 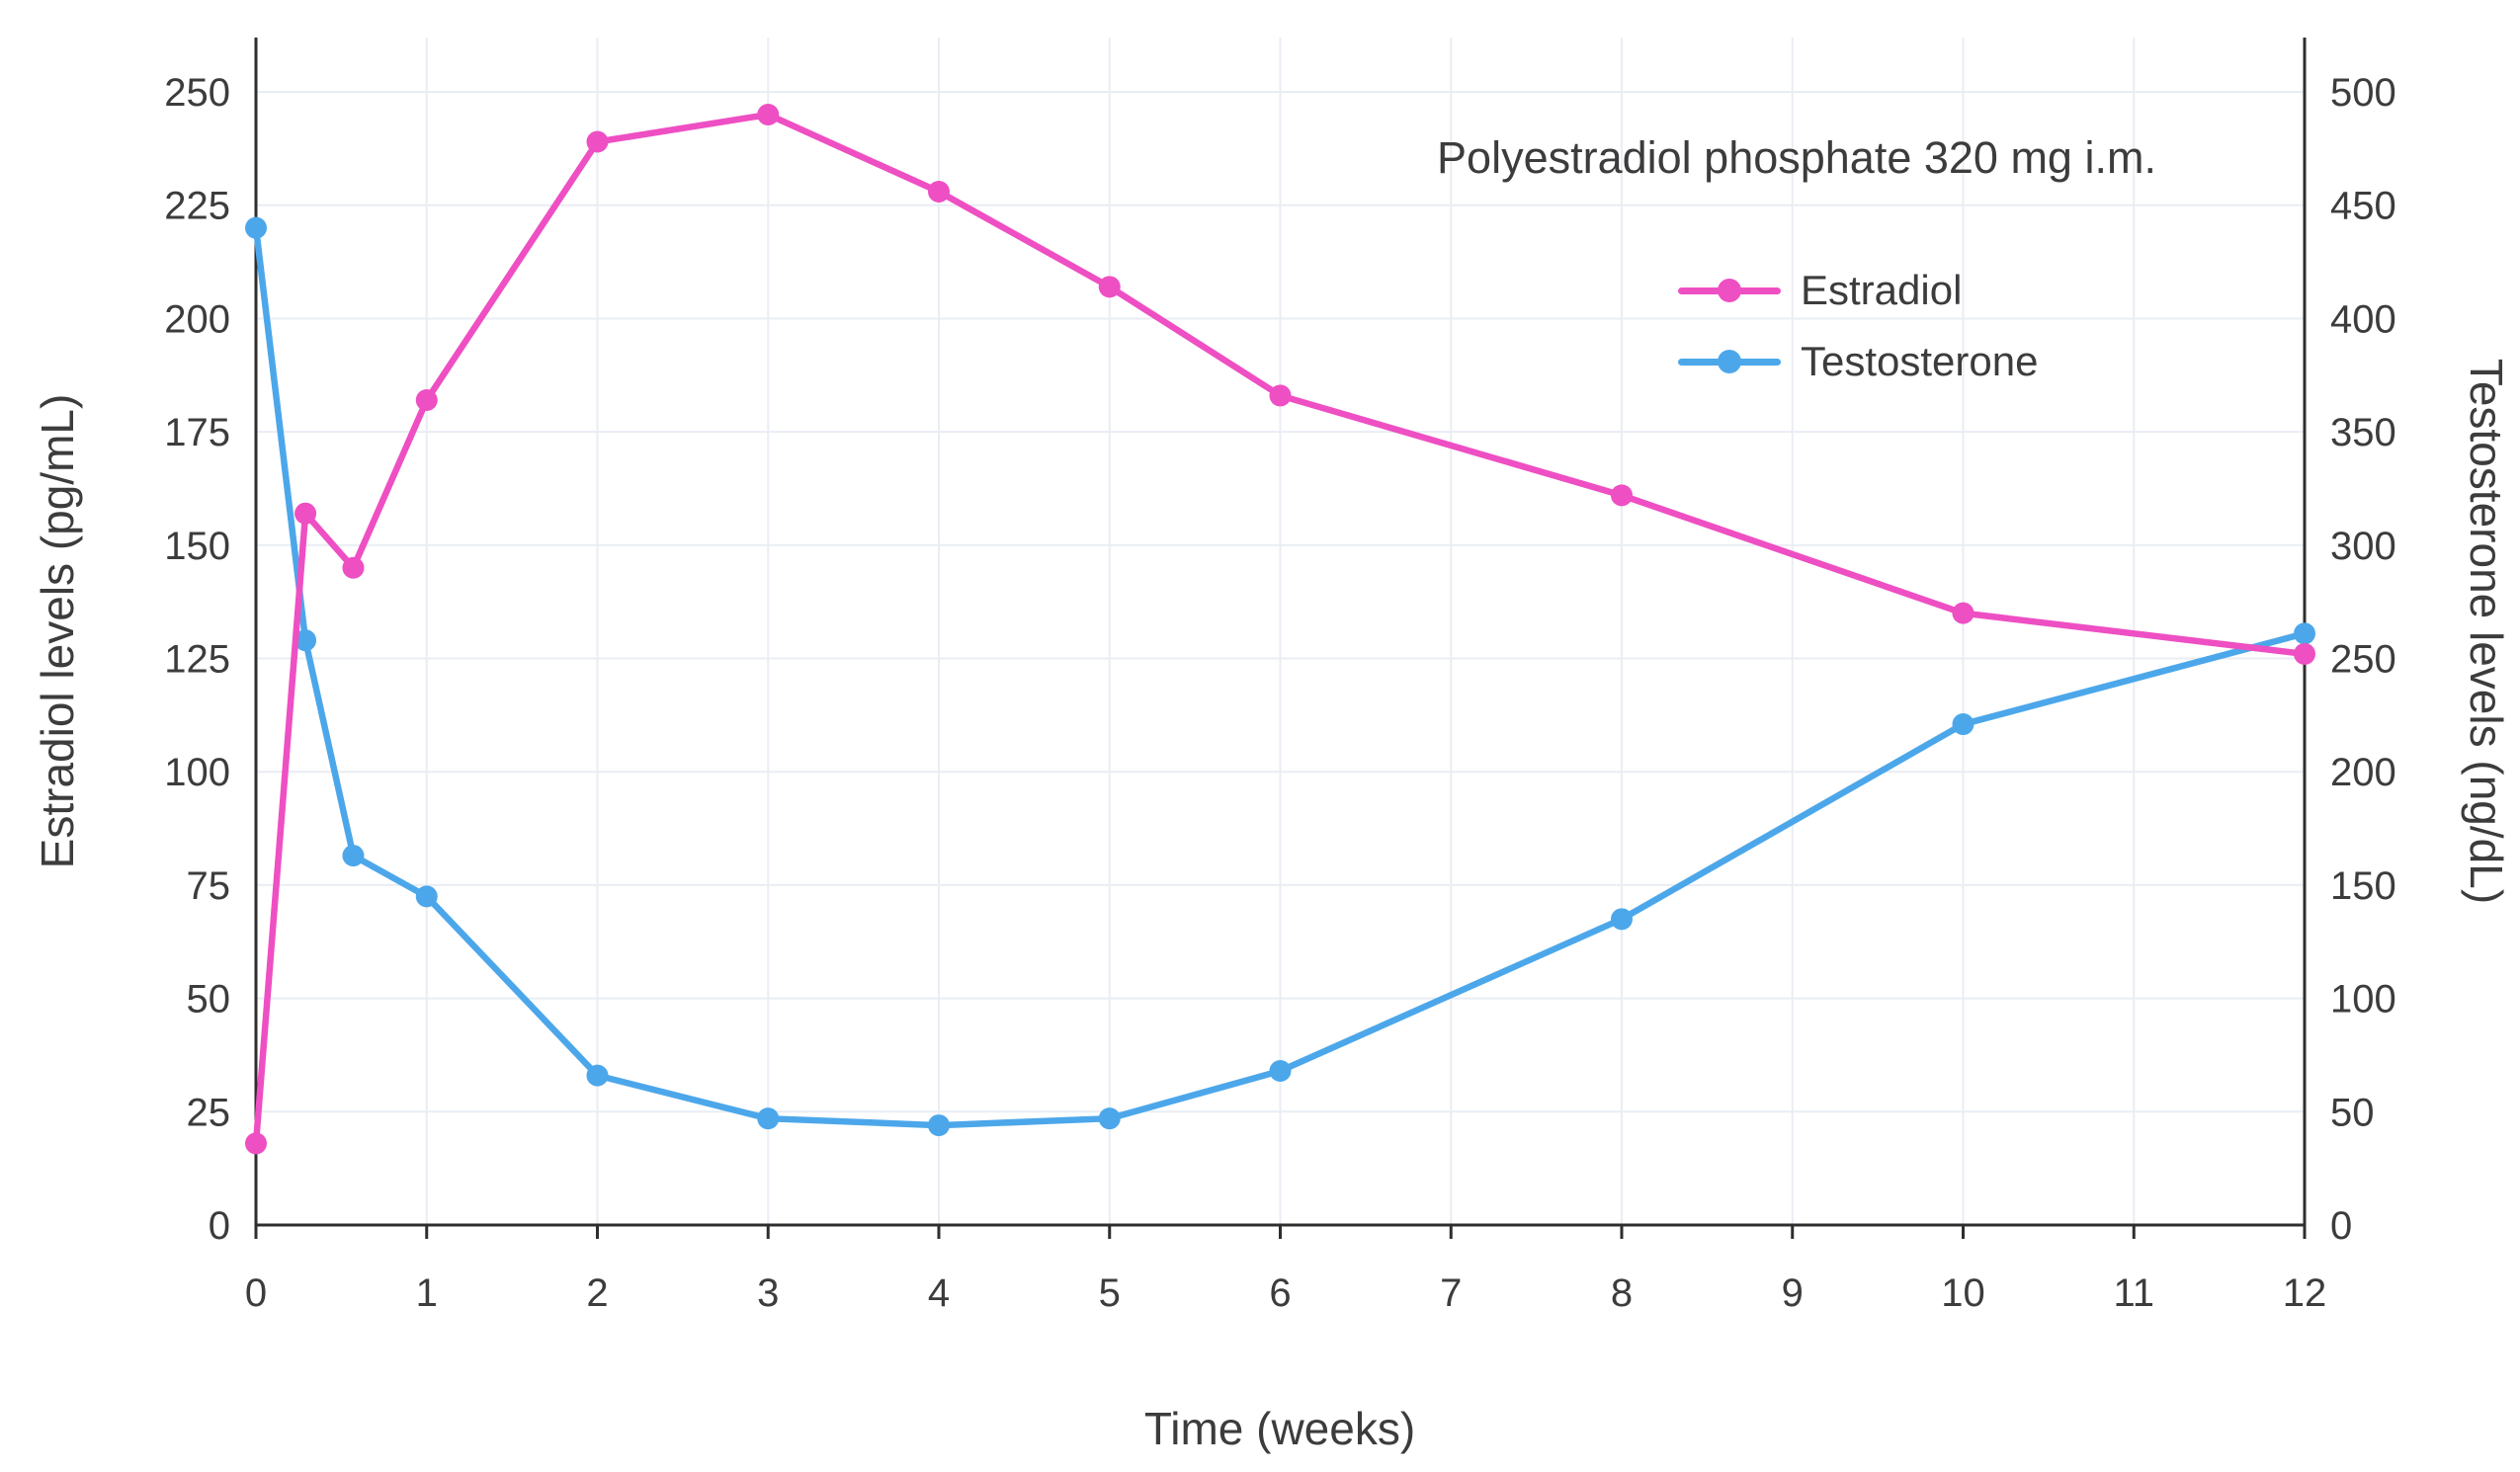 I want to click on legend-label-testosterone: Testosterone, so click(x=1920, y=361).